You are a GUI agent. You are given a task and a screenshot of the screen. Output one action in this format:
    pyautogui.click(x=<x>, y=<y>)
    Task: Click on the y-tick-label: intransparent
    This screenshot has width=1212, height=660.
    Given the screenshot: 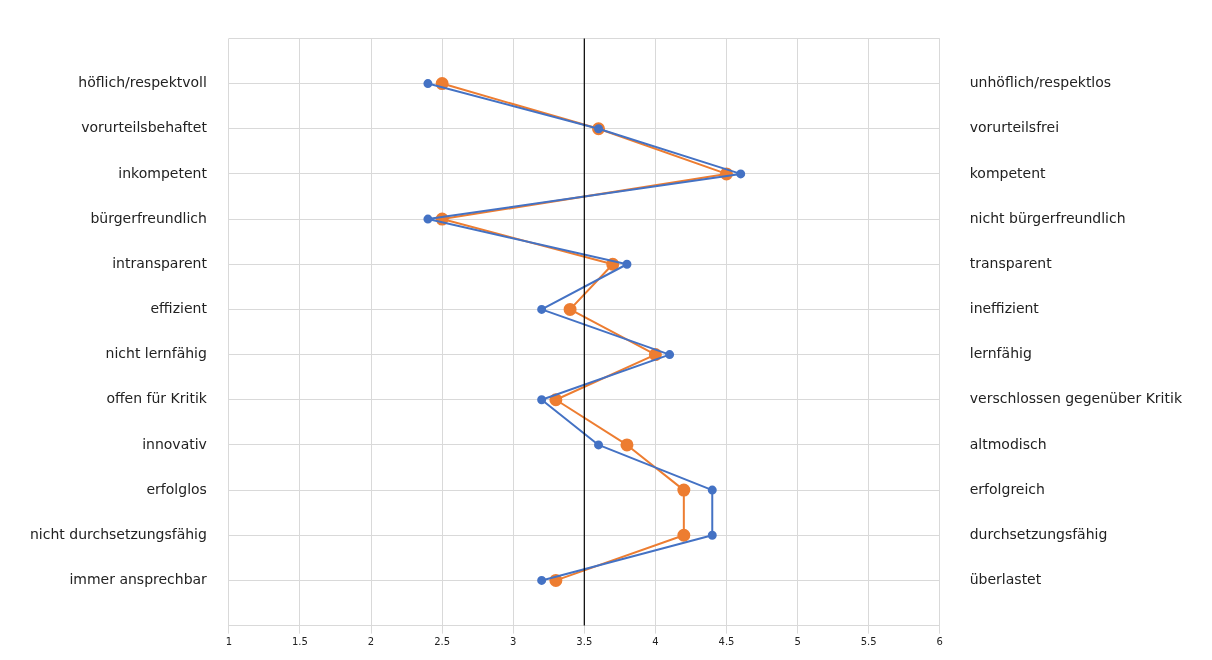 What is the action you would take?
    pyautogui.click(x=160, y=262)
    